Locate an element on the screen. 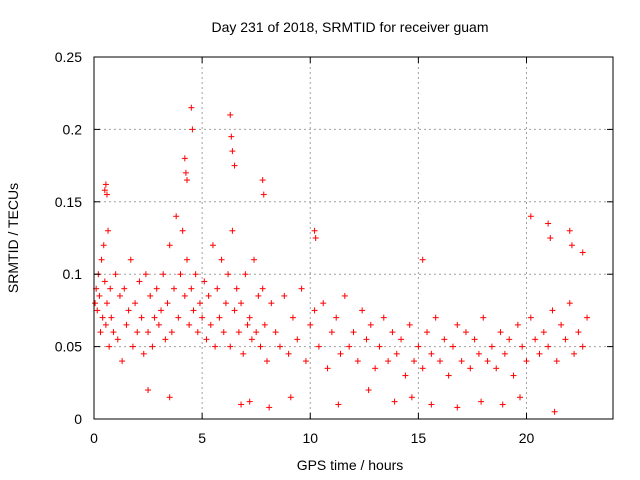 This screenshot has width=640, height=480. x-tick-label: 15 is located at coordinates (419, 438).